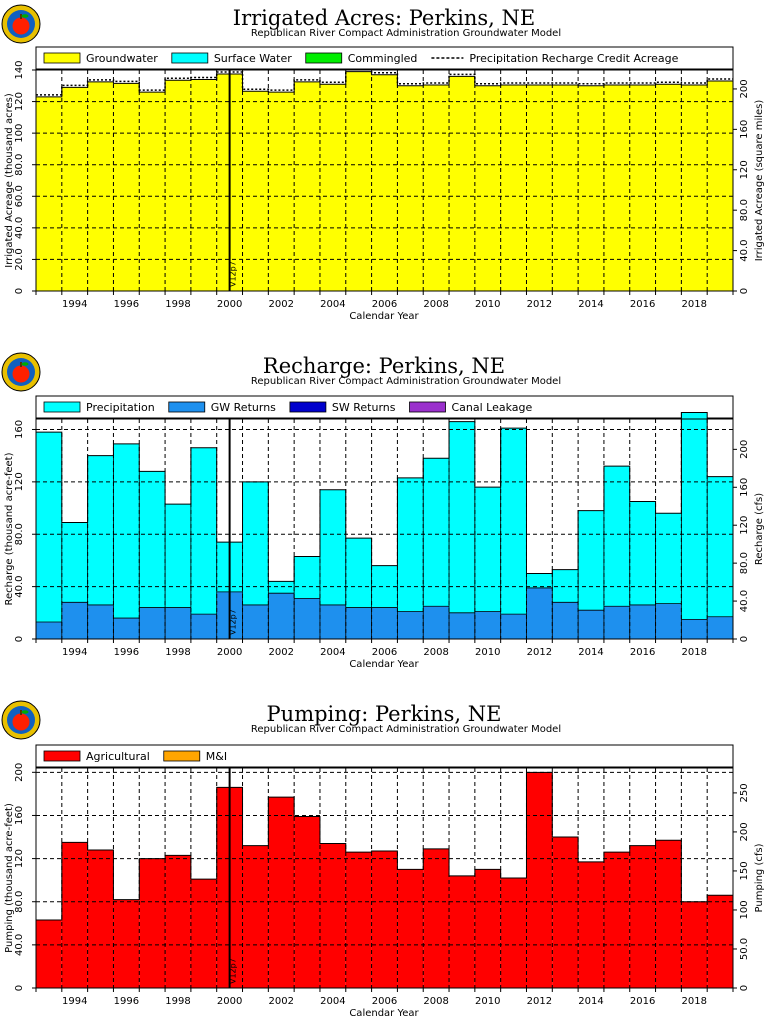 This screenshot has width=768, height=1024. I want to click on y-tick-right-label: 150, so click(744, 870).